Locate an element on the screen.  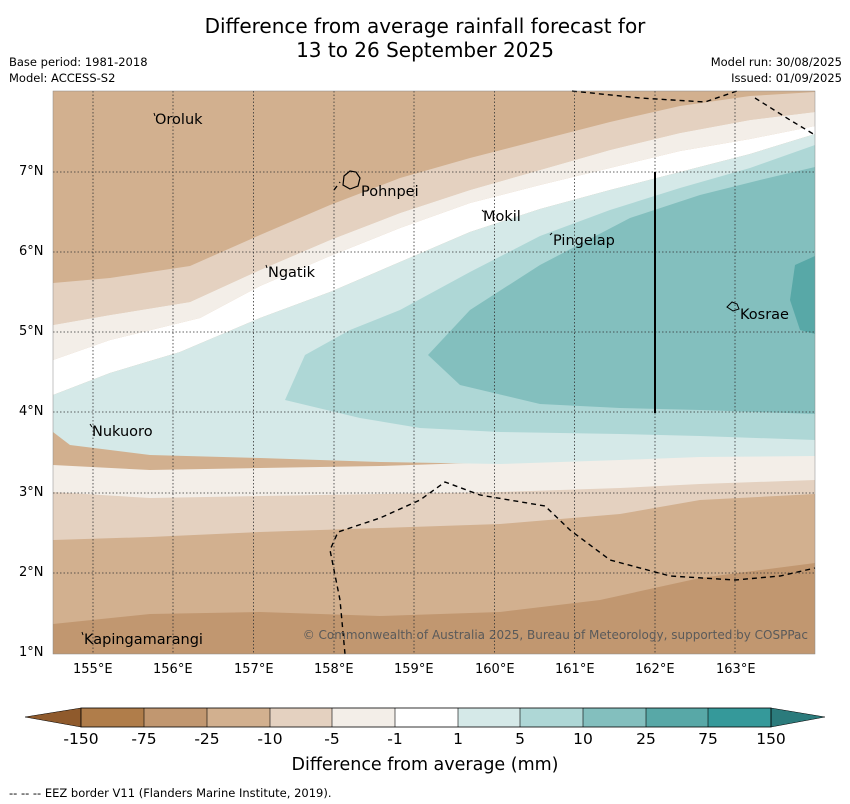
base-period-label: Base period: 1981-2018 is located at coordinates (78, 62).